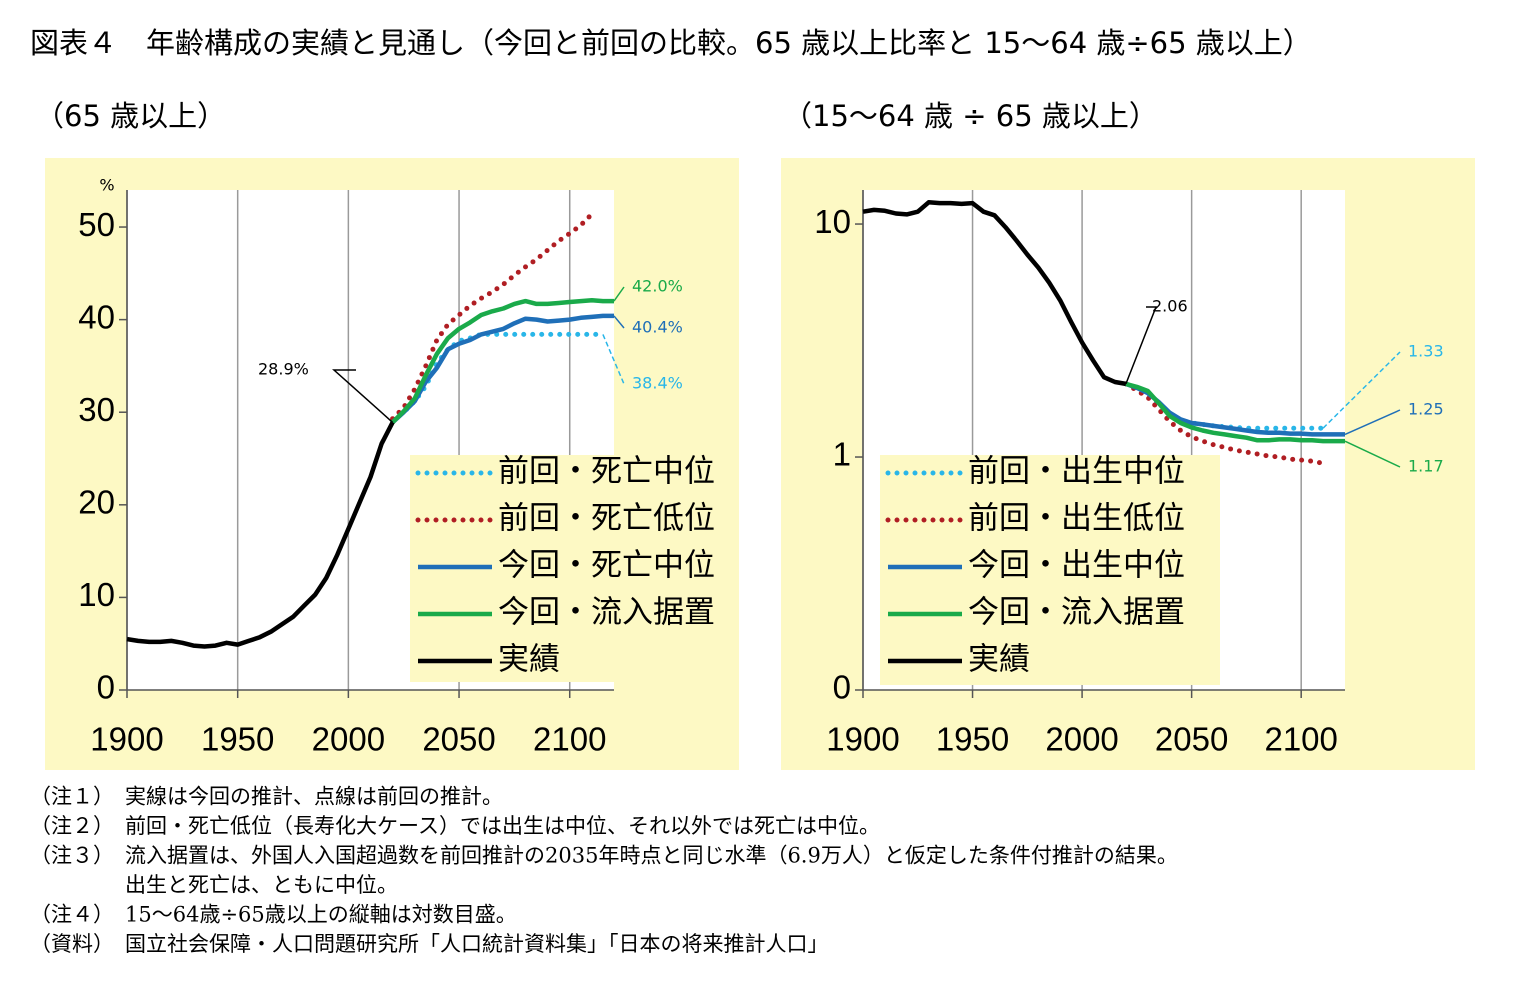  Describe the element at coordinates (72, 797) in the screenshot. I see `note-label: （注１）` at that location.